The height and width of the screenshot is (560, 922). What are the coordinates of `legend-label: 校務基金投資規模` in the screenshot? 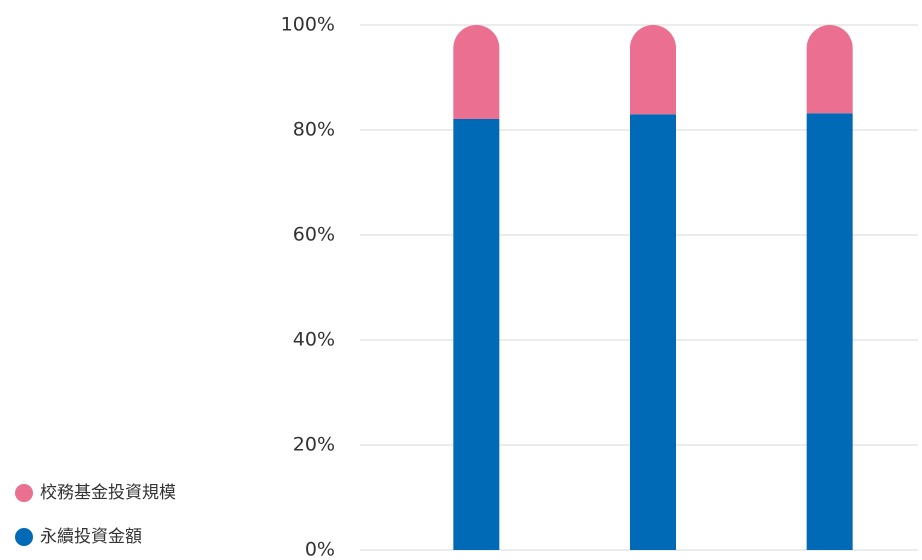 It's located at (108, 493).